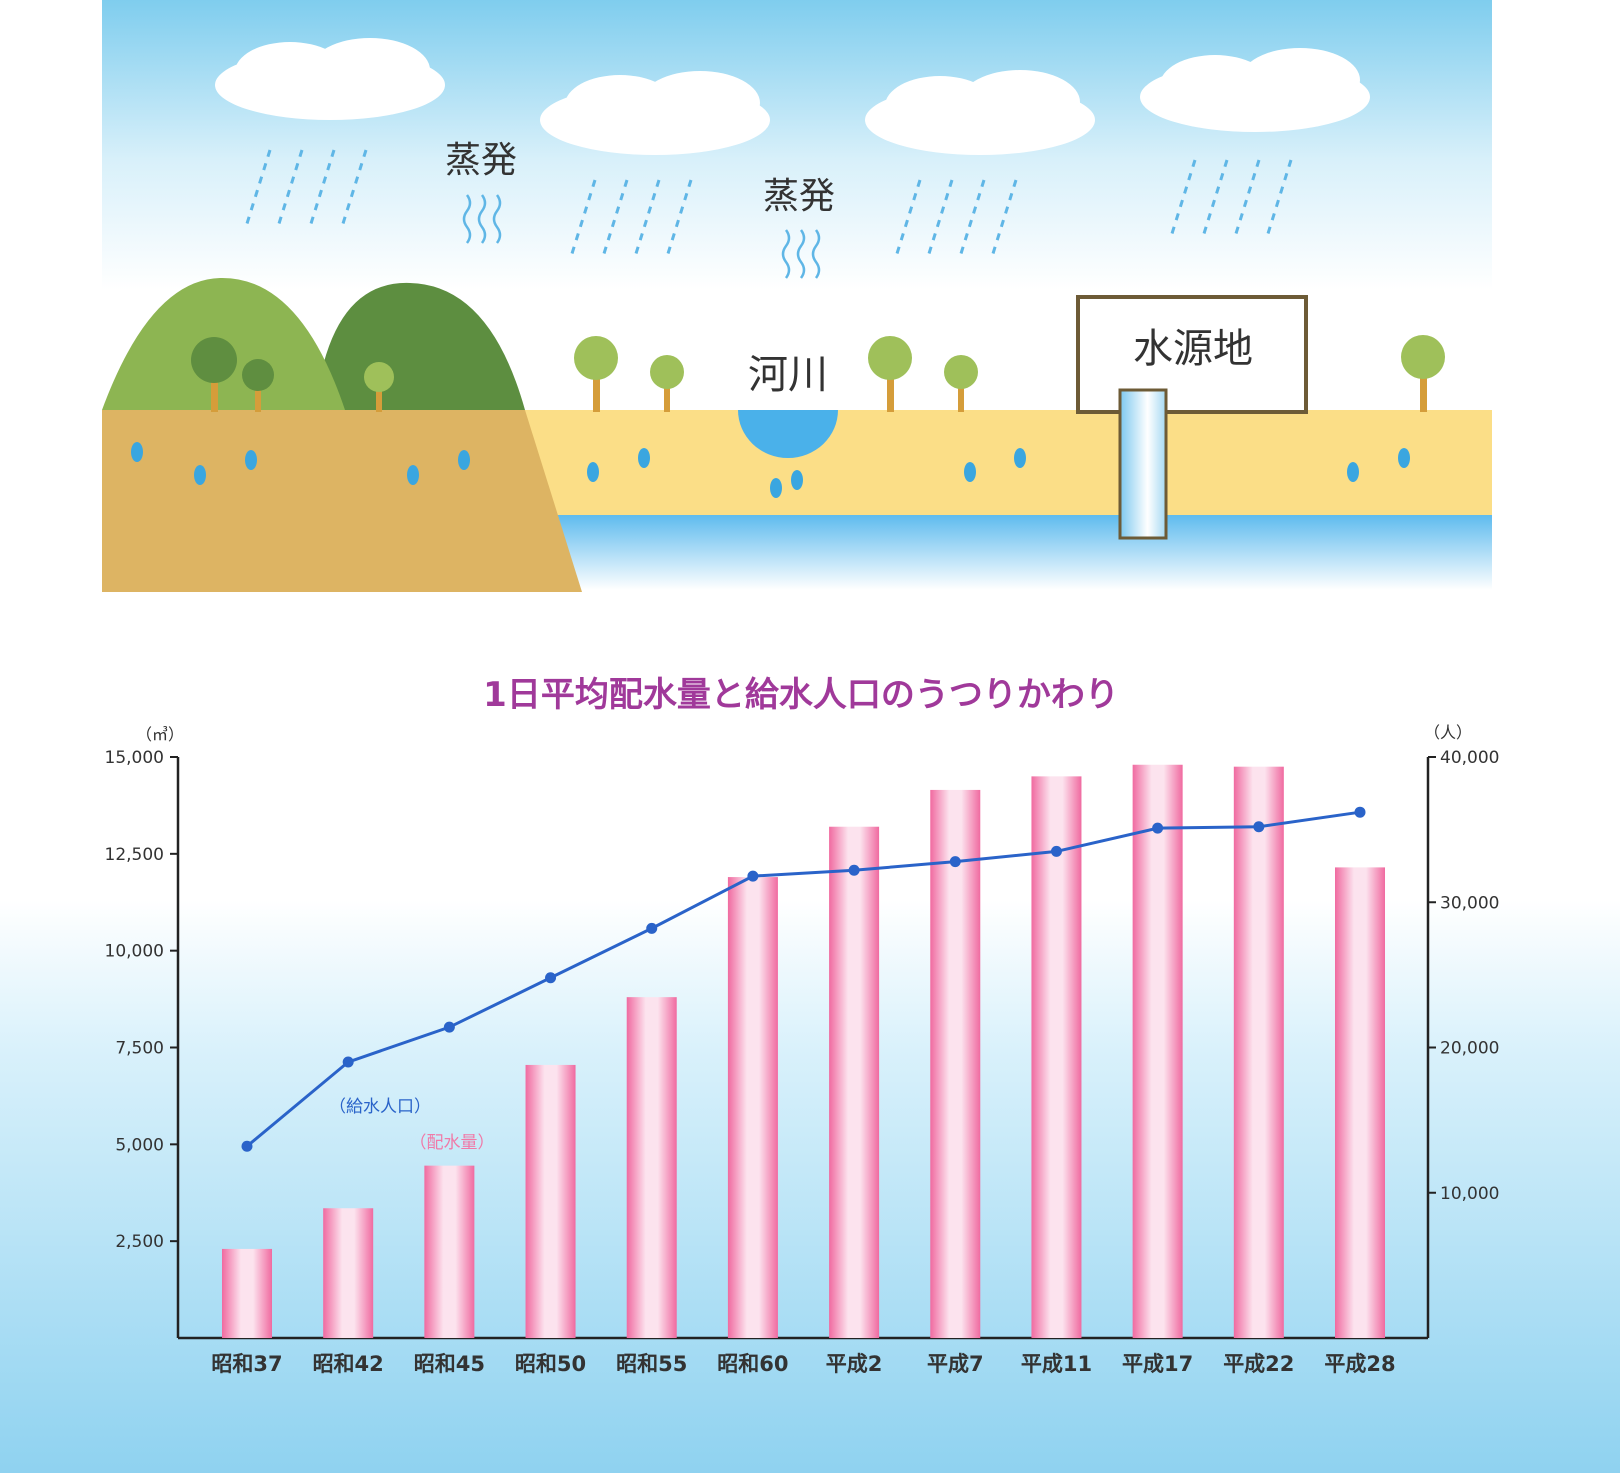 The height and width of the screenshot is (1473, 1620). Describe the element at coordinates (1016, 547) in the screenshot. I see `groundwater-layer` at that location.